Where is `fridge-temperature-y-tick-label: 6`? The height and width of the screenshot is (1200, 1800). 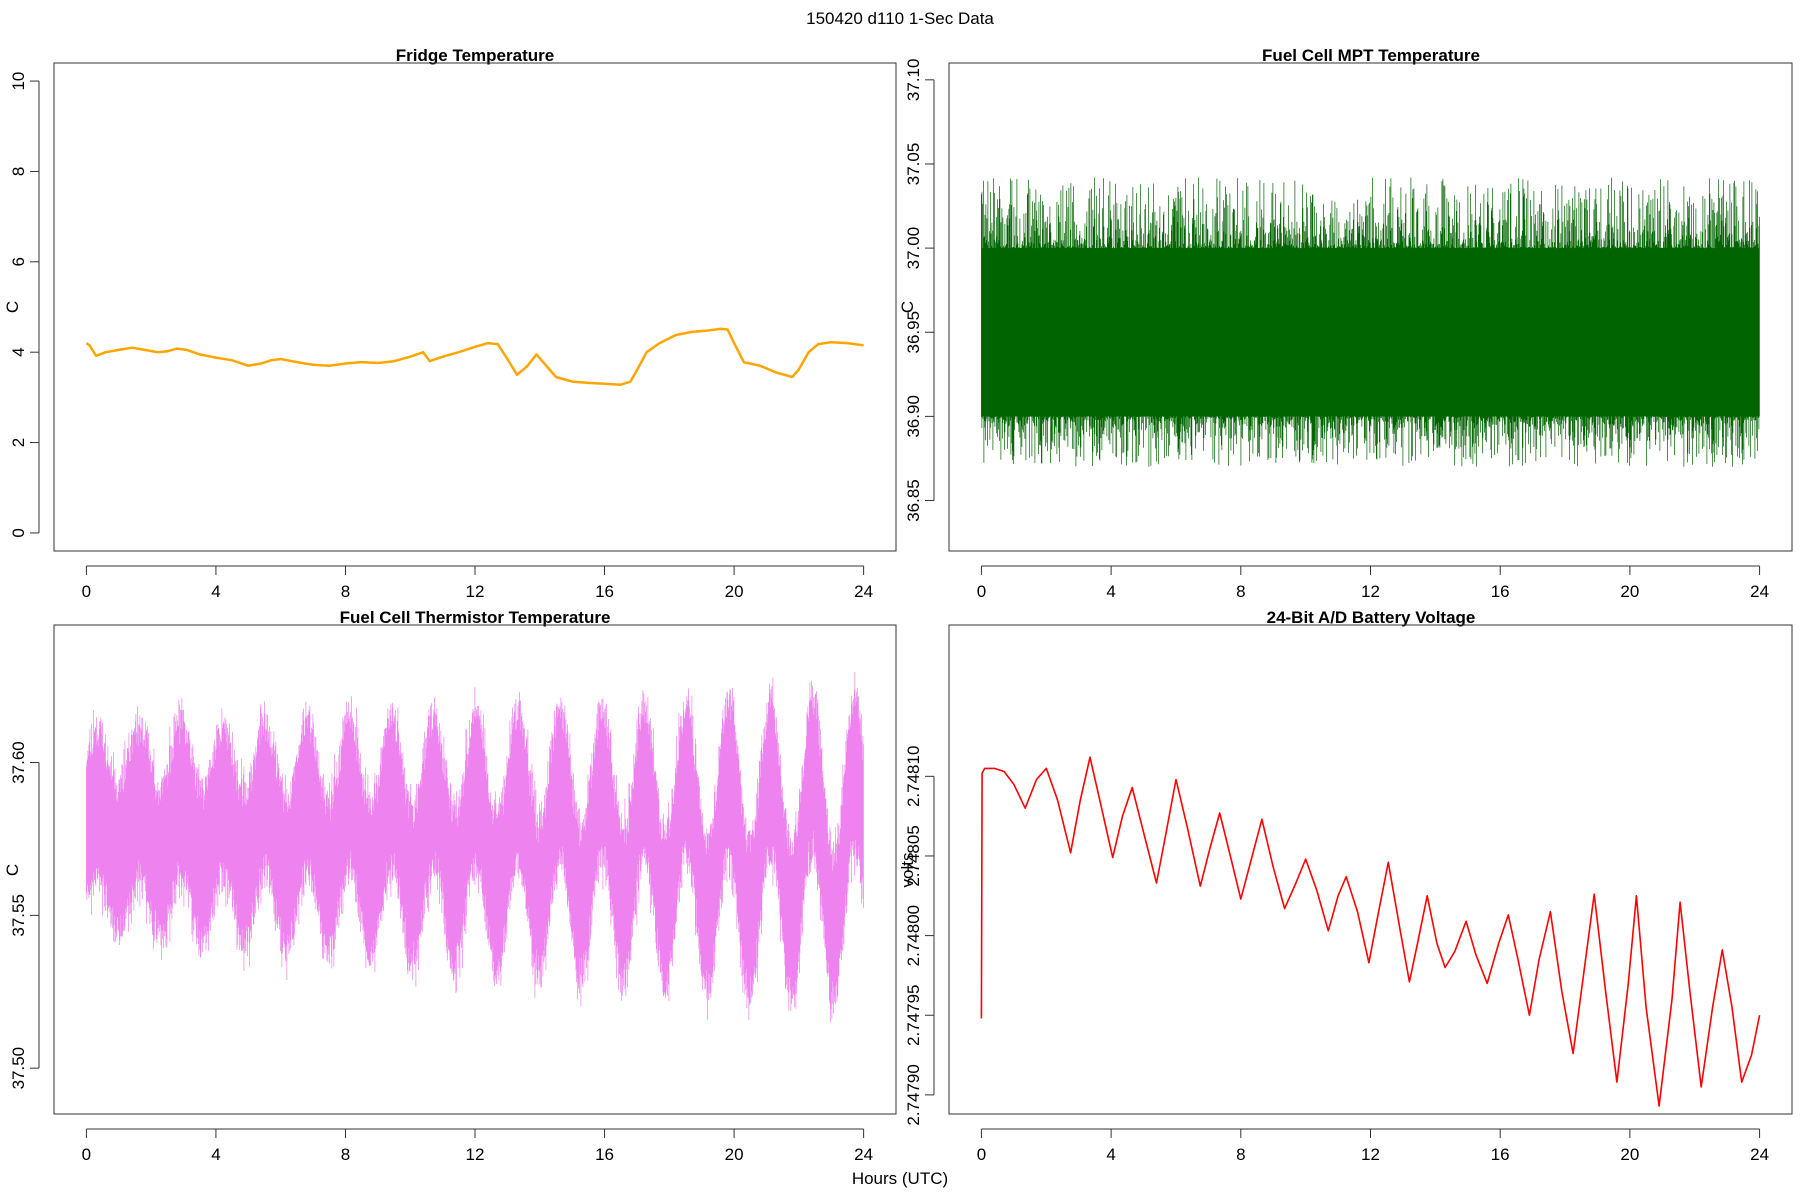
fridge-temperature-y-tick-label: 6 is located at coordinates (18, 261).